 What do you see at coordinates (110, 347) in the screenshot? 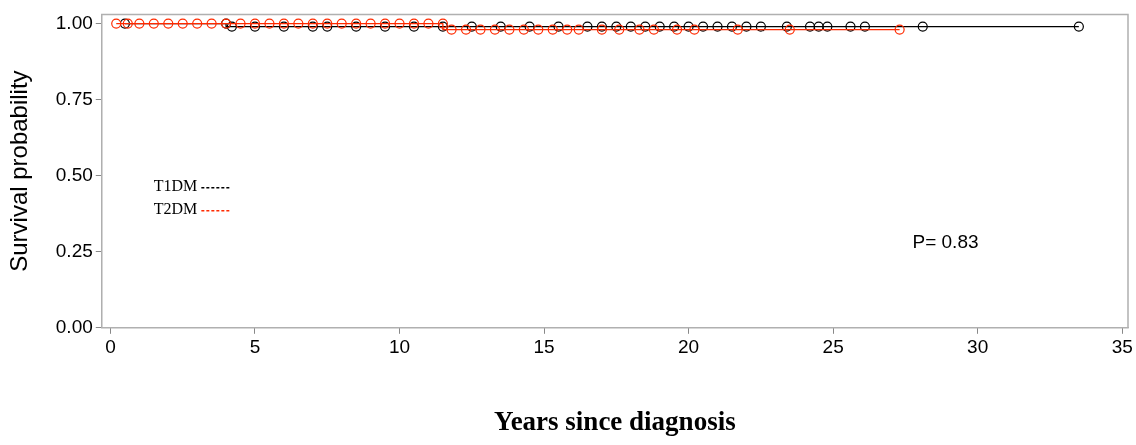
I see `x-tick-label: 0` at bounding box center [110, 347].